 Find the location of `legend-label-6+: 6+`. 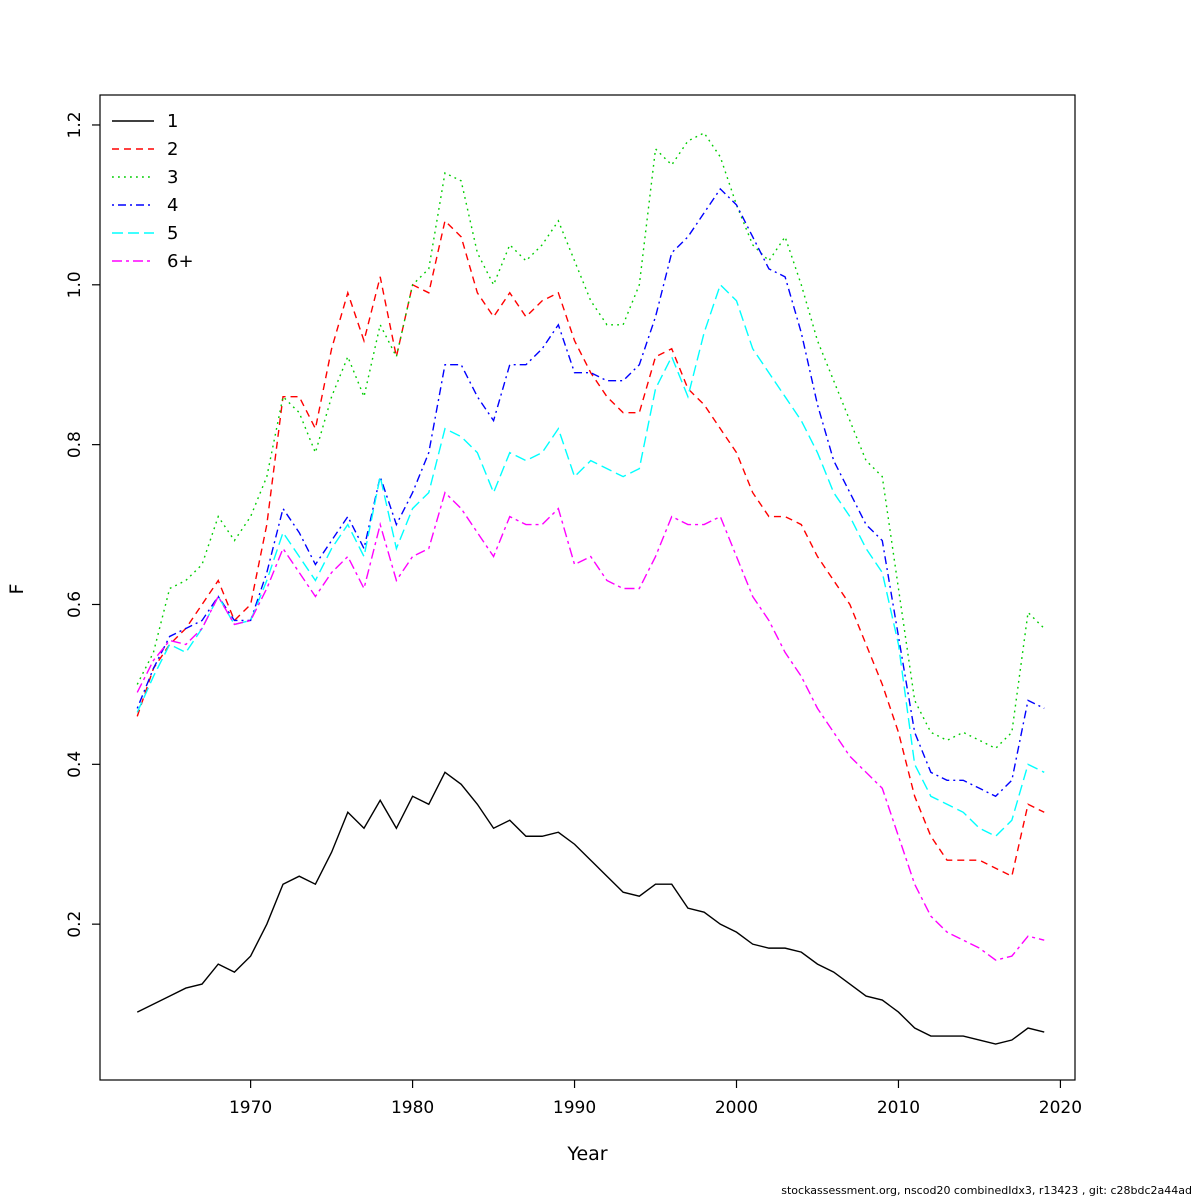

legend-label-6+: 6+ is located at coordinates (180, 261).